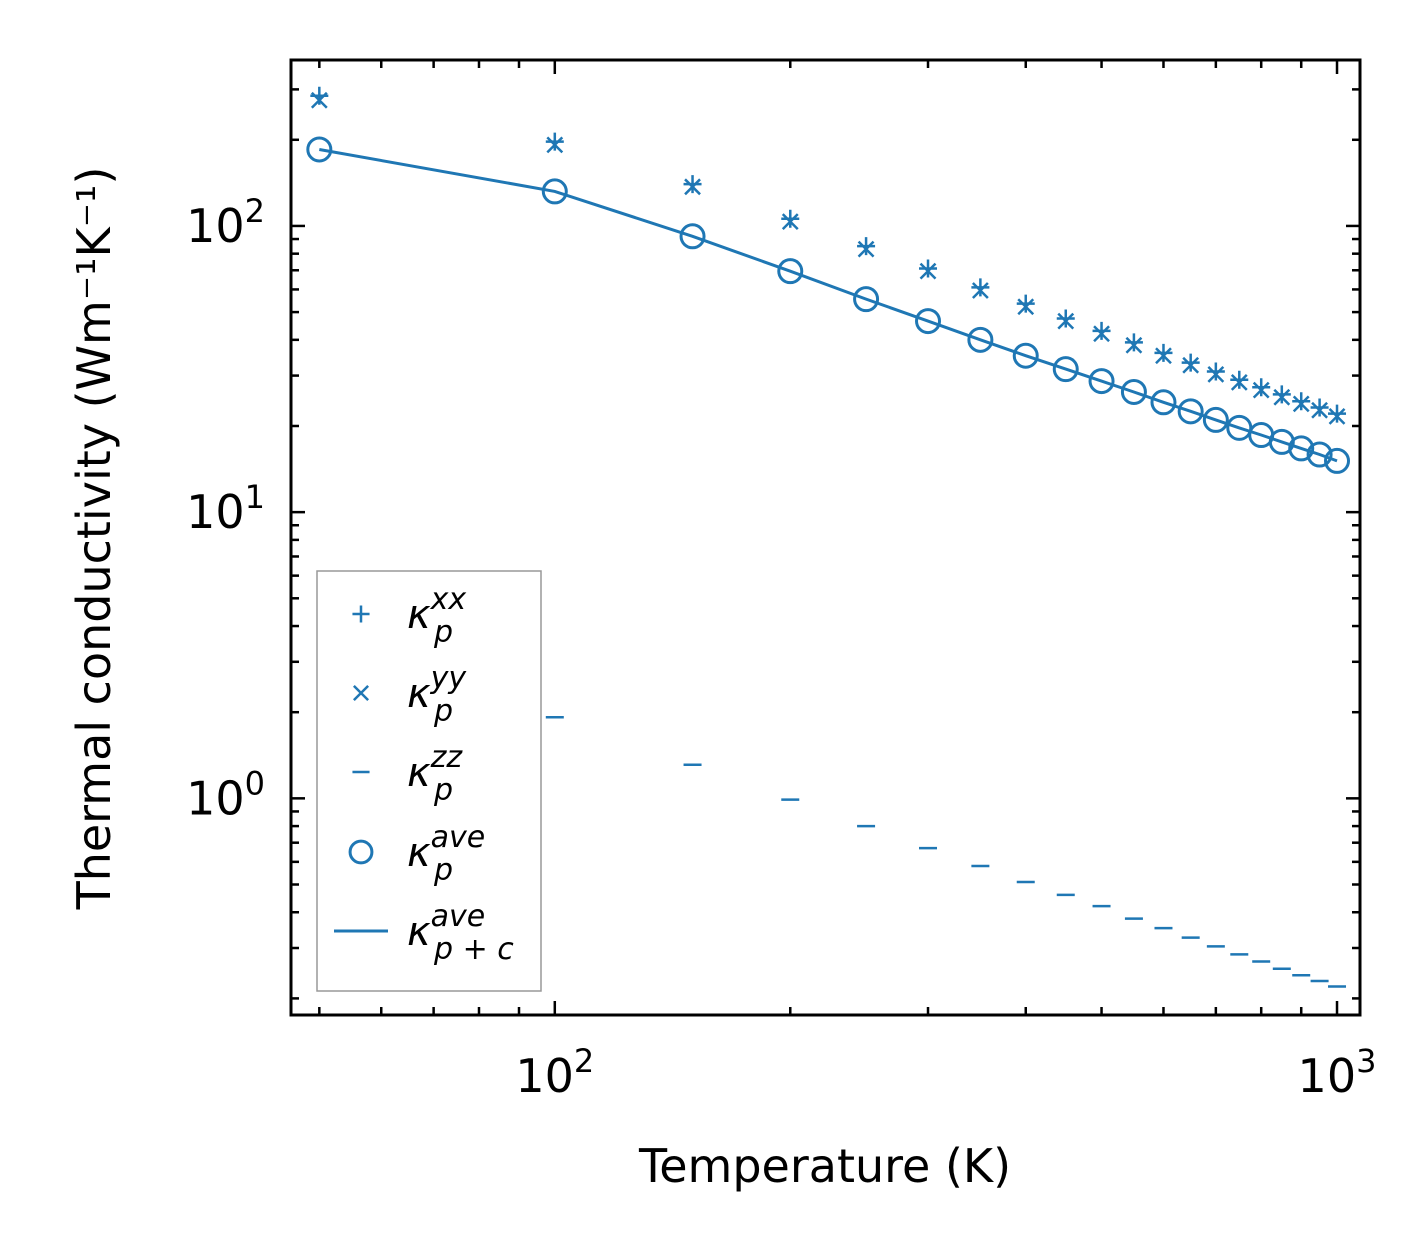 This screenshot has width=1421, height=1254. What do you see at coordinates (94, 539) in the screenshot?
I see `y-axis-title: Thermal conductivity (Wm⁻¹K⁻¹)` at bounding box center [94, 539].